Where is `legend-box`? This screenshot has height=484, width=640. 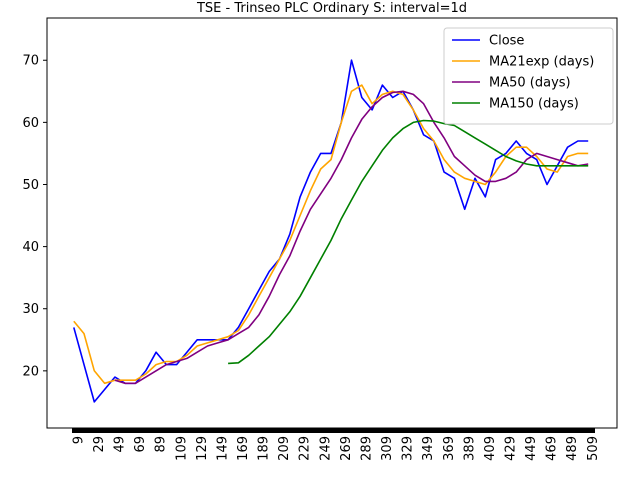
legend-box is located at coordinates (528, 76).